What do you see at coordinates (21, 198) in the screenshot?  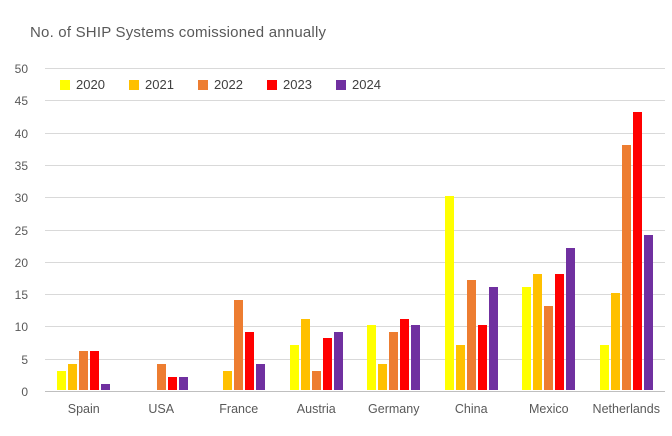 I see `y-tick-label: 30` at bounding box center [21, 198].